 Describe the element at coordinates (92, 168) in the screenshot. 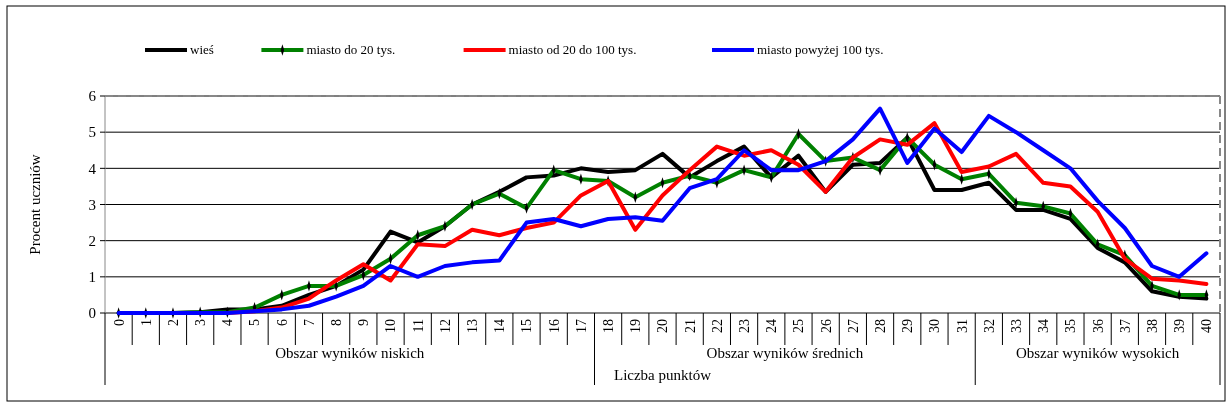

I see `y-tick-label: 4` at that location.